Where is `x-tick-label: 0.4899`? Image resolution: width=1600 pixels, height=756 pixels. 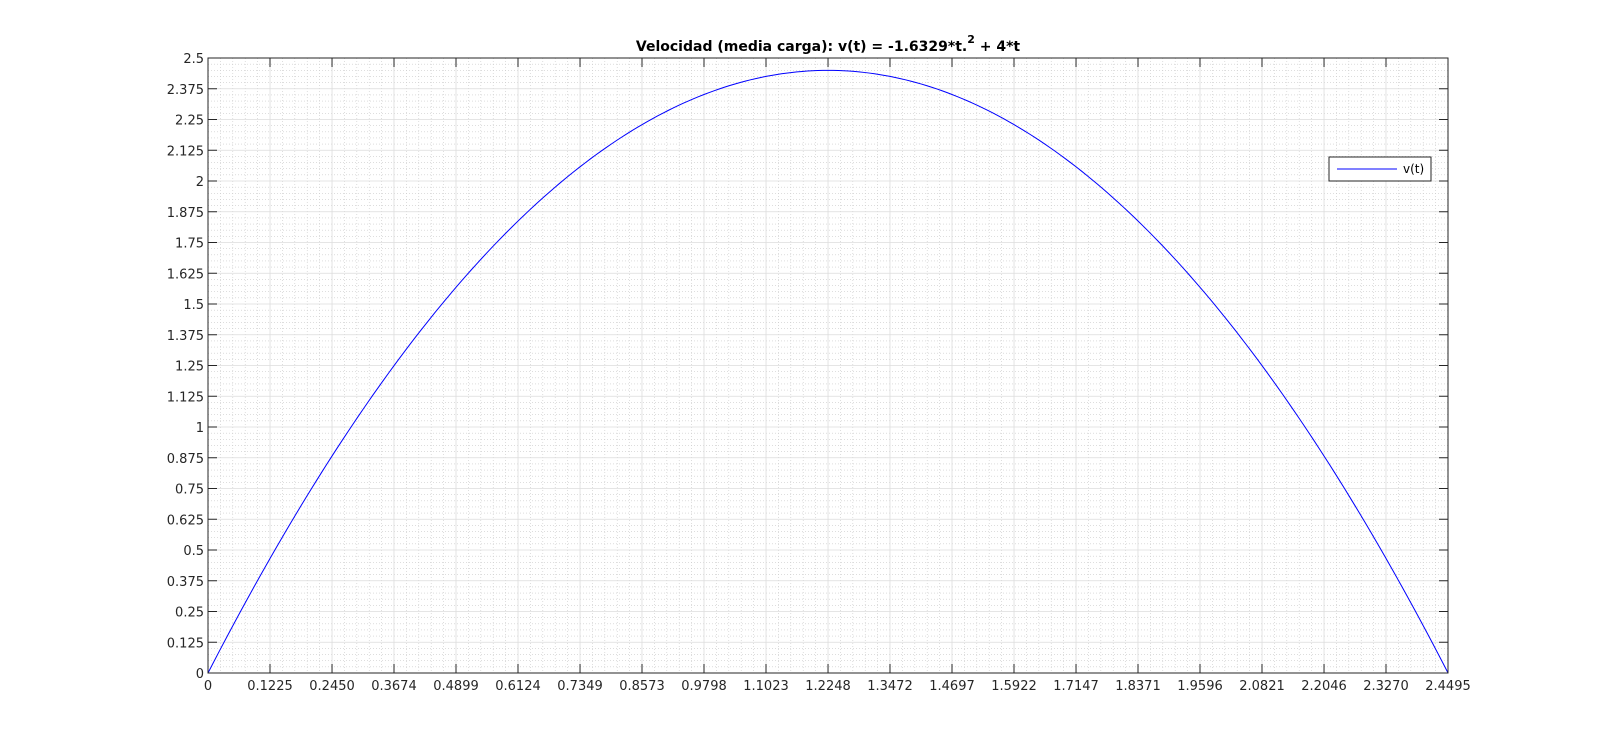
x-tick-label: 0.4899 is located at coordinates (456, 686).